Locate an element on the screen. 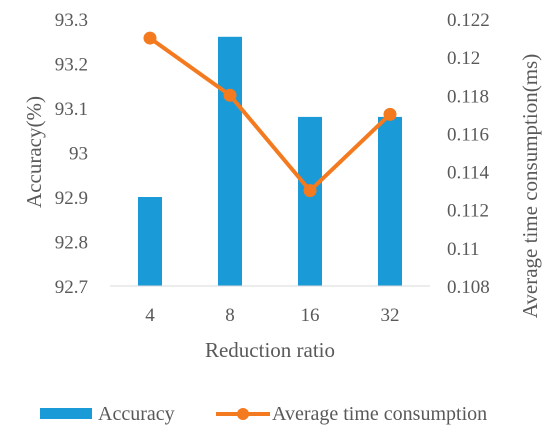 Image resolution: width=550 pixels, height=435 pixels. y-axis-title-right: Average time consumption(ms) is located at coordinates (530, 186).